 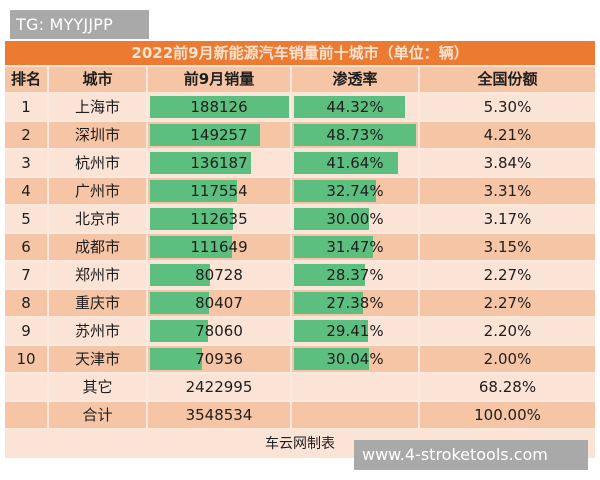 I want to click on rank-cell: 2, so click(x=27, y=135).